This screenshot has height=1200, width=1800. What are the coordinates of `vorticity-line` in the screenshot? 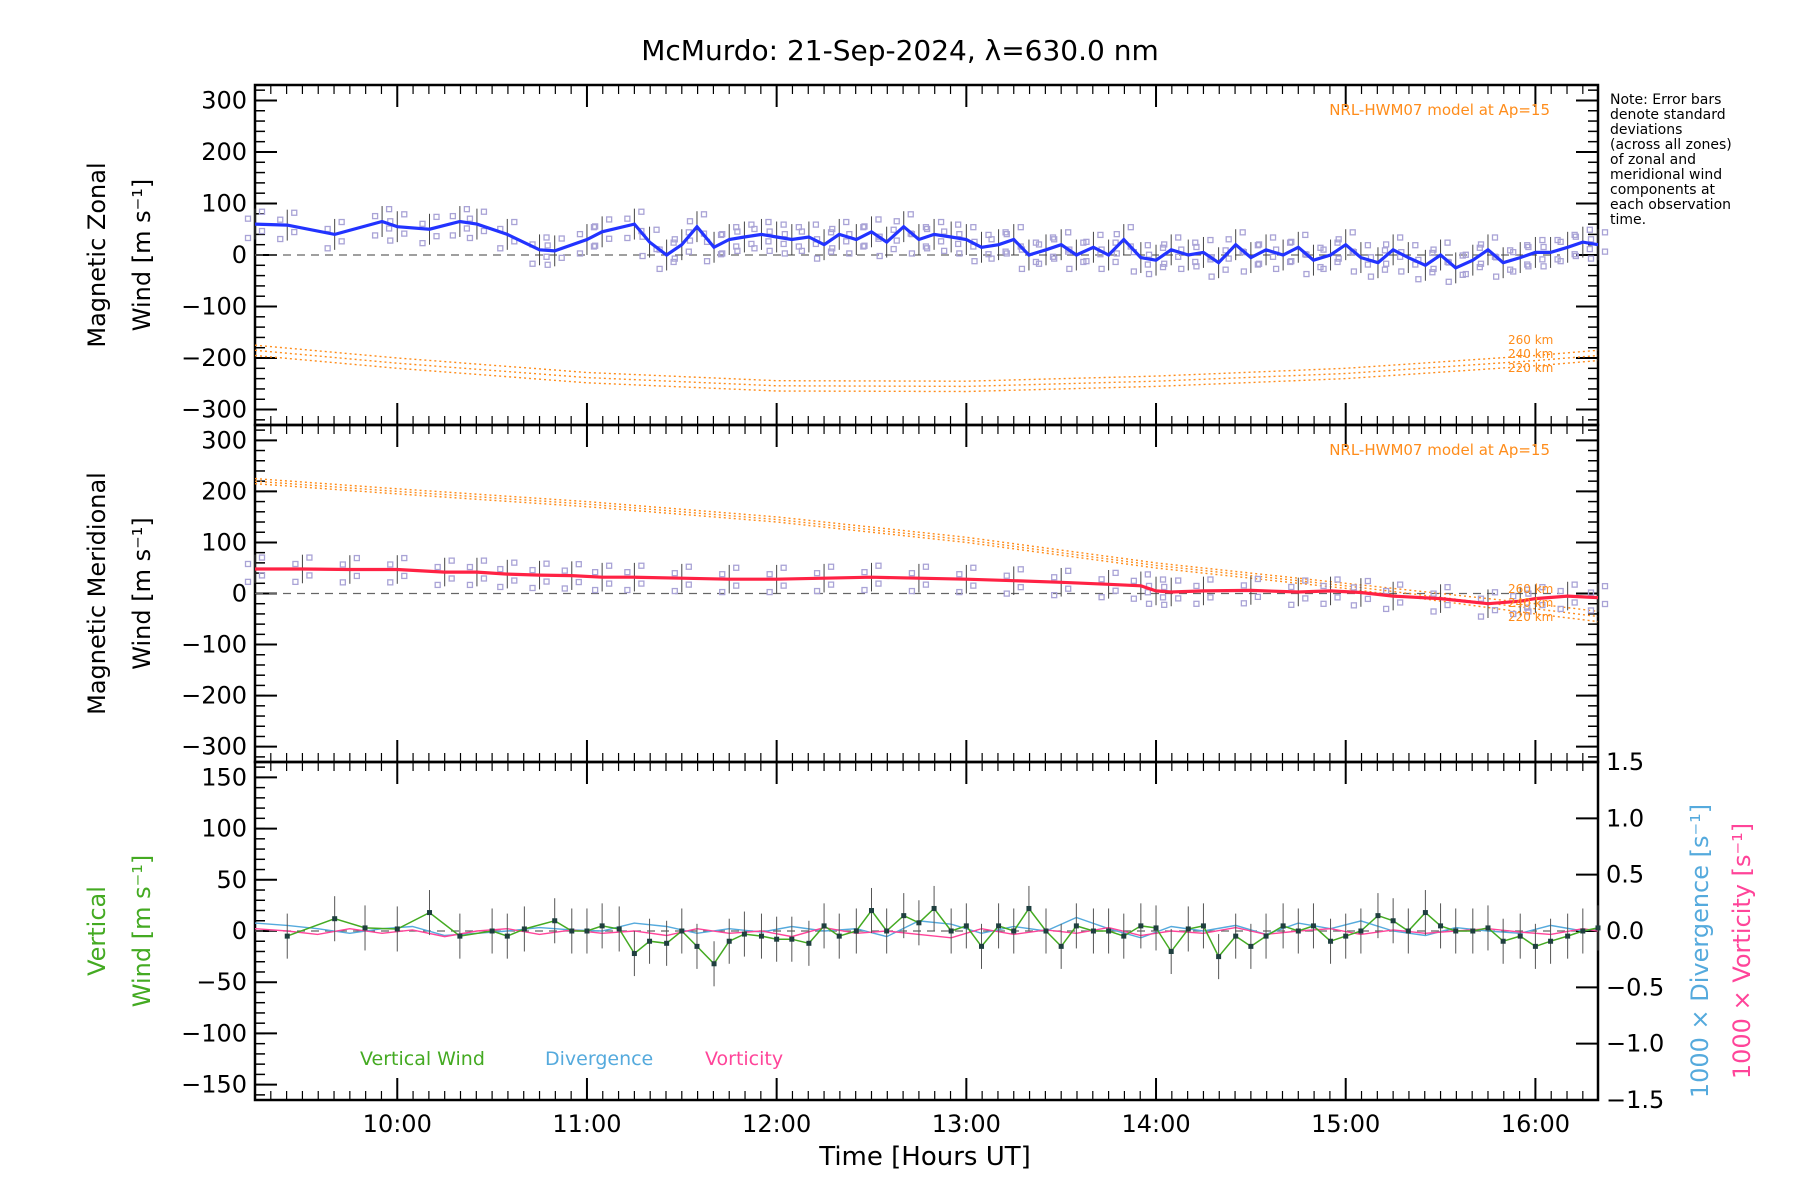 It's located at (926, 932).